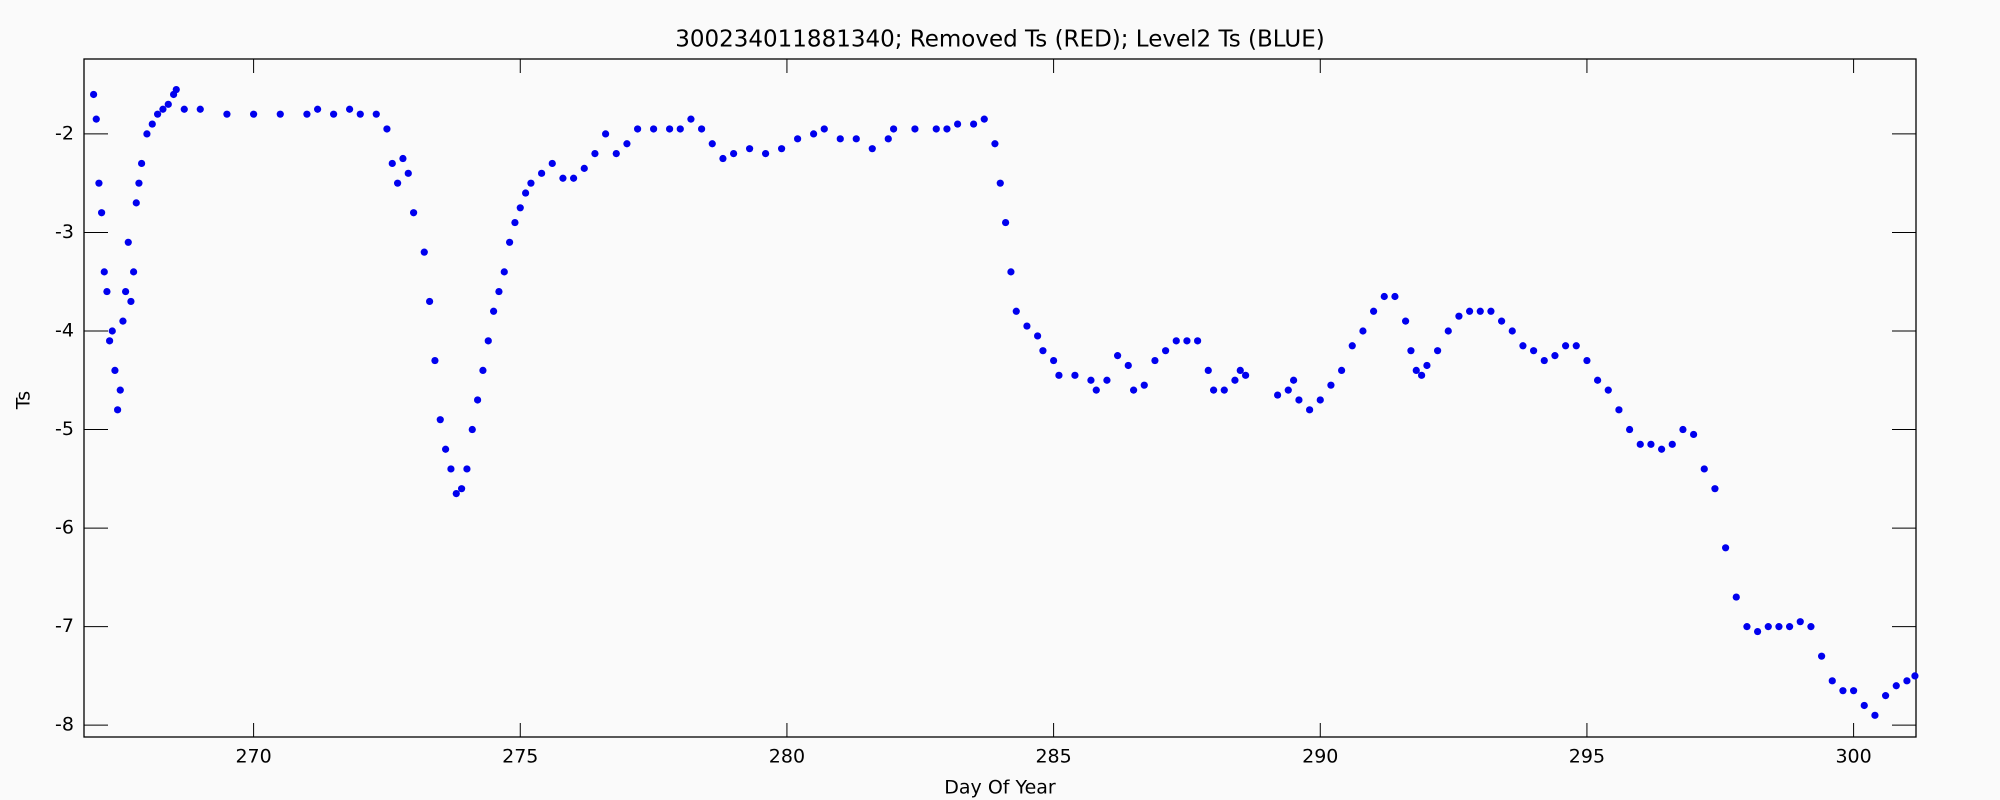 This screenshot has height=800, width=2000. What do you see at coordinates (520, 757) in the screenshot?
I see `x-tick-label: 275` at bounding box center [520, 757].